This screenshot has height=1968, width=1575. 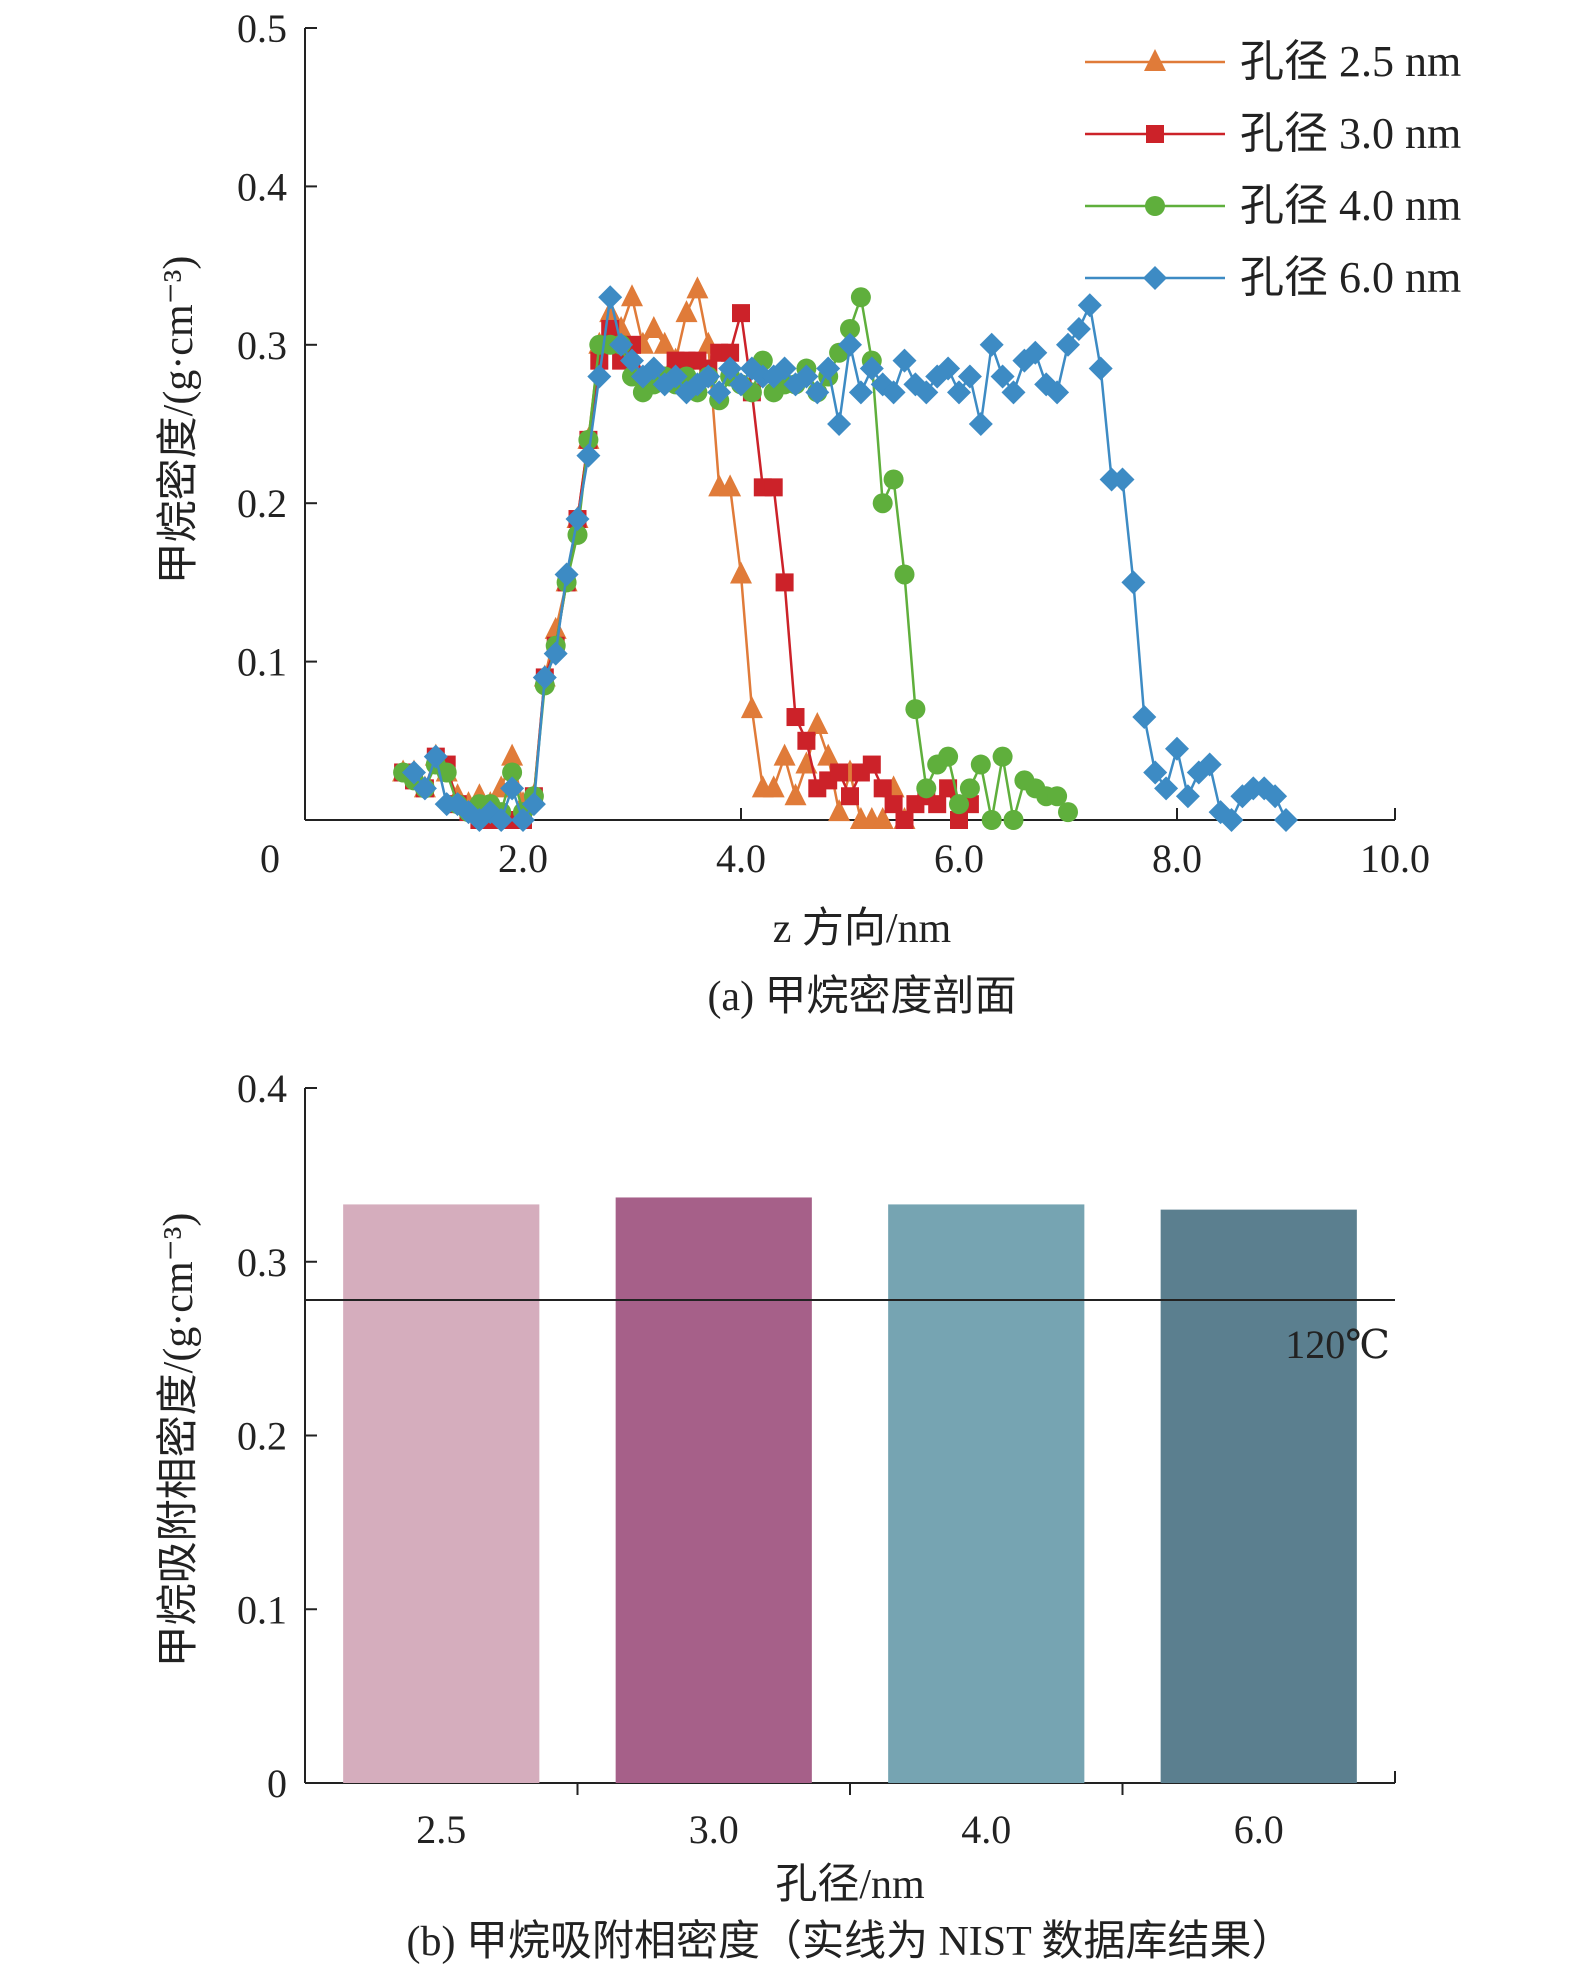 What do you see at coordinates (270, 858) in the screenshot?
I see `chart-a-x-tick-label: 0` at bounding box center [270, 858].